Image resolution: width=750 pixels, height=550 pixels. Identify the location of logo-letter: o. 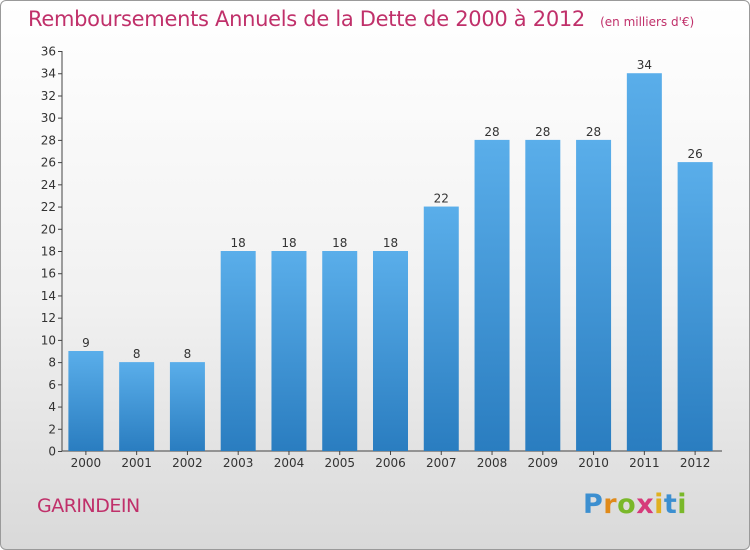
(627, 504).